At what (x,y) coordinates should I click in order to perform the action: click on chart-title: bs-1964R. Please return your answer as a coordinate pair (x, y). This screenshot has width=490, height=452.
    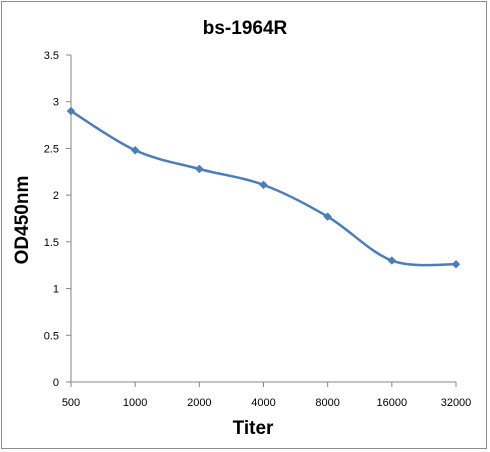
    Looking at the image, I should click on (245, 28).